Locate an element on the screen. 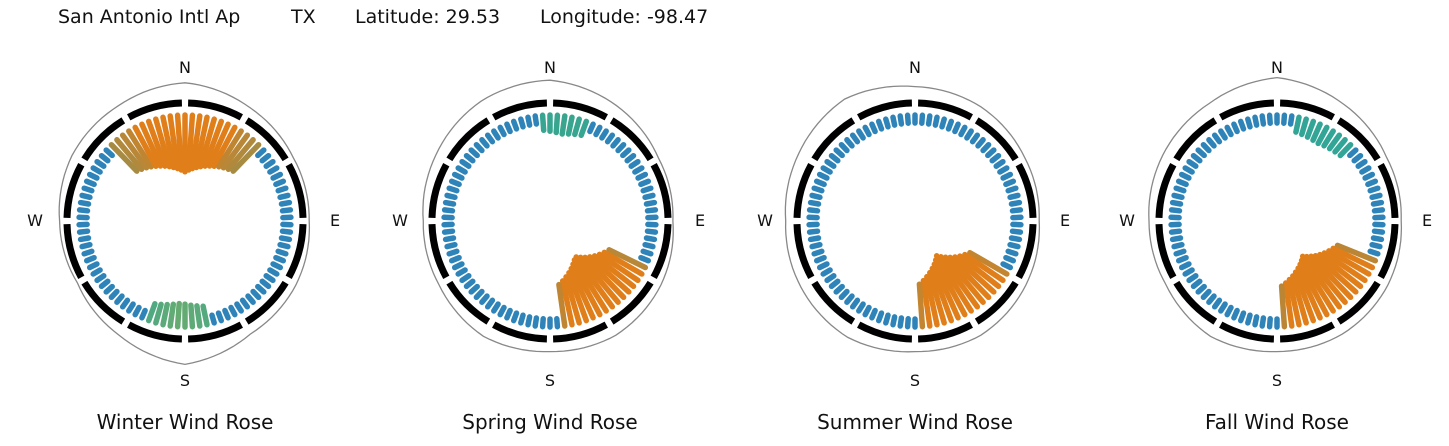 The image size is (1449, 446). compass-w-label: W is located at coordinates (35, 220).